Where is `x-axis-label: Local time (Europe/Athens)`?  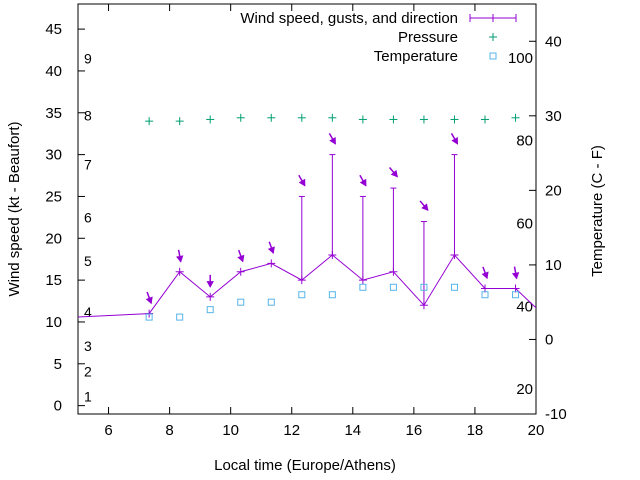
x-axis-label: Local time (Europe/Athens) is located at coordinates (305, 465).